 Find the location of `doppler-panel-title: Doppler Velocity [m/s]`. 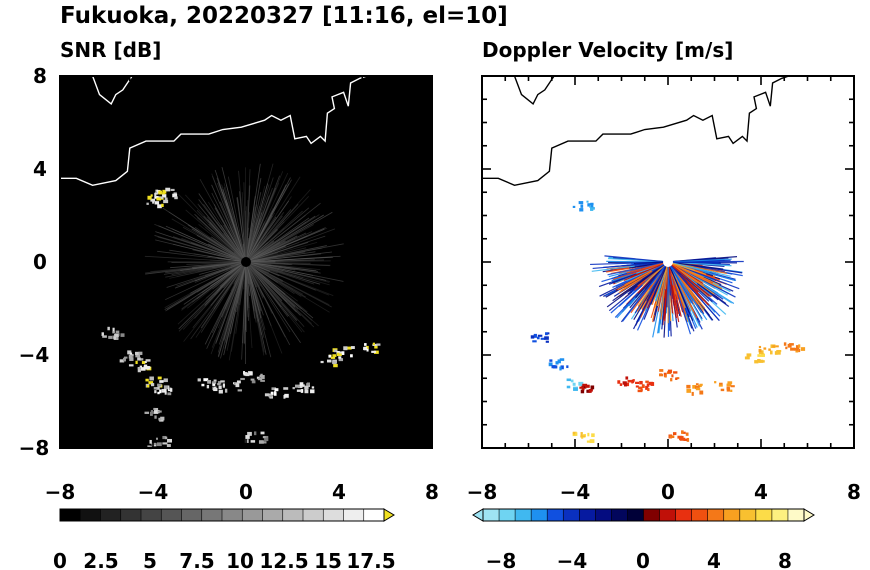

doppler-panel-title: Doppler Velocity [m/s] is located at coordinates (607, 50).